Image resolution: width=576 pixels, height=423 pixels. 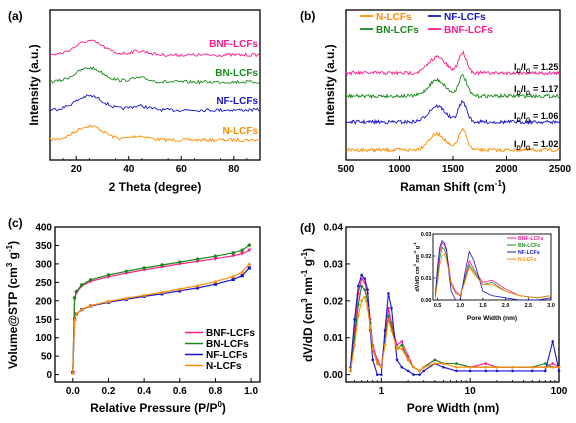 I want to click on ratio-label-n-lcfs: ID/IG = 1.02, so click(x=536, y=145).